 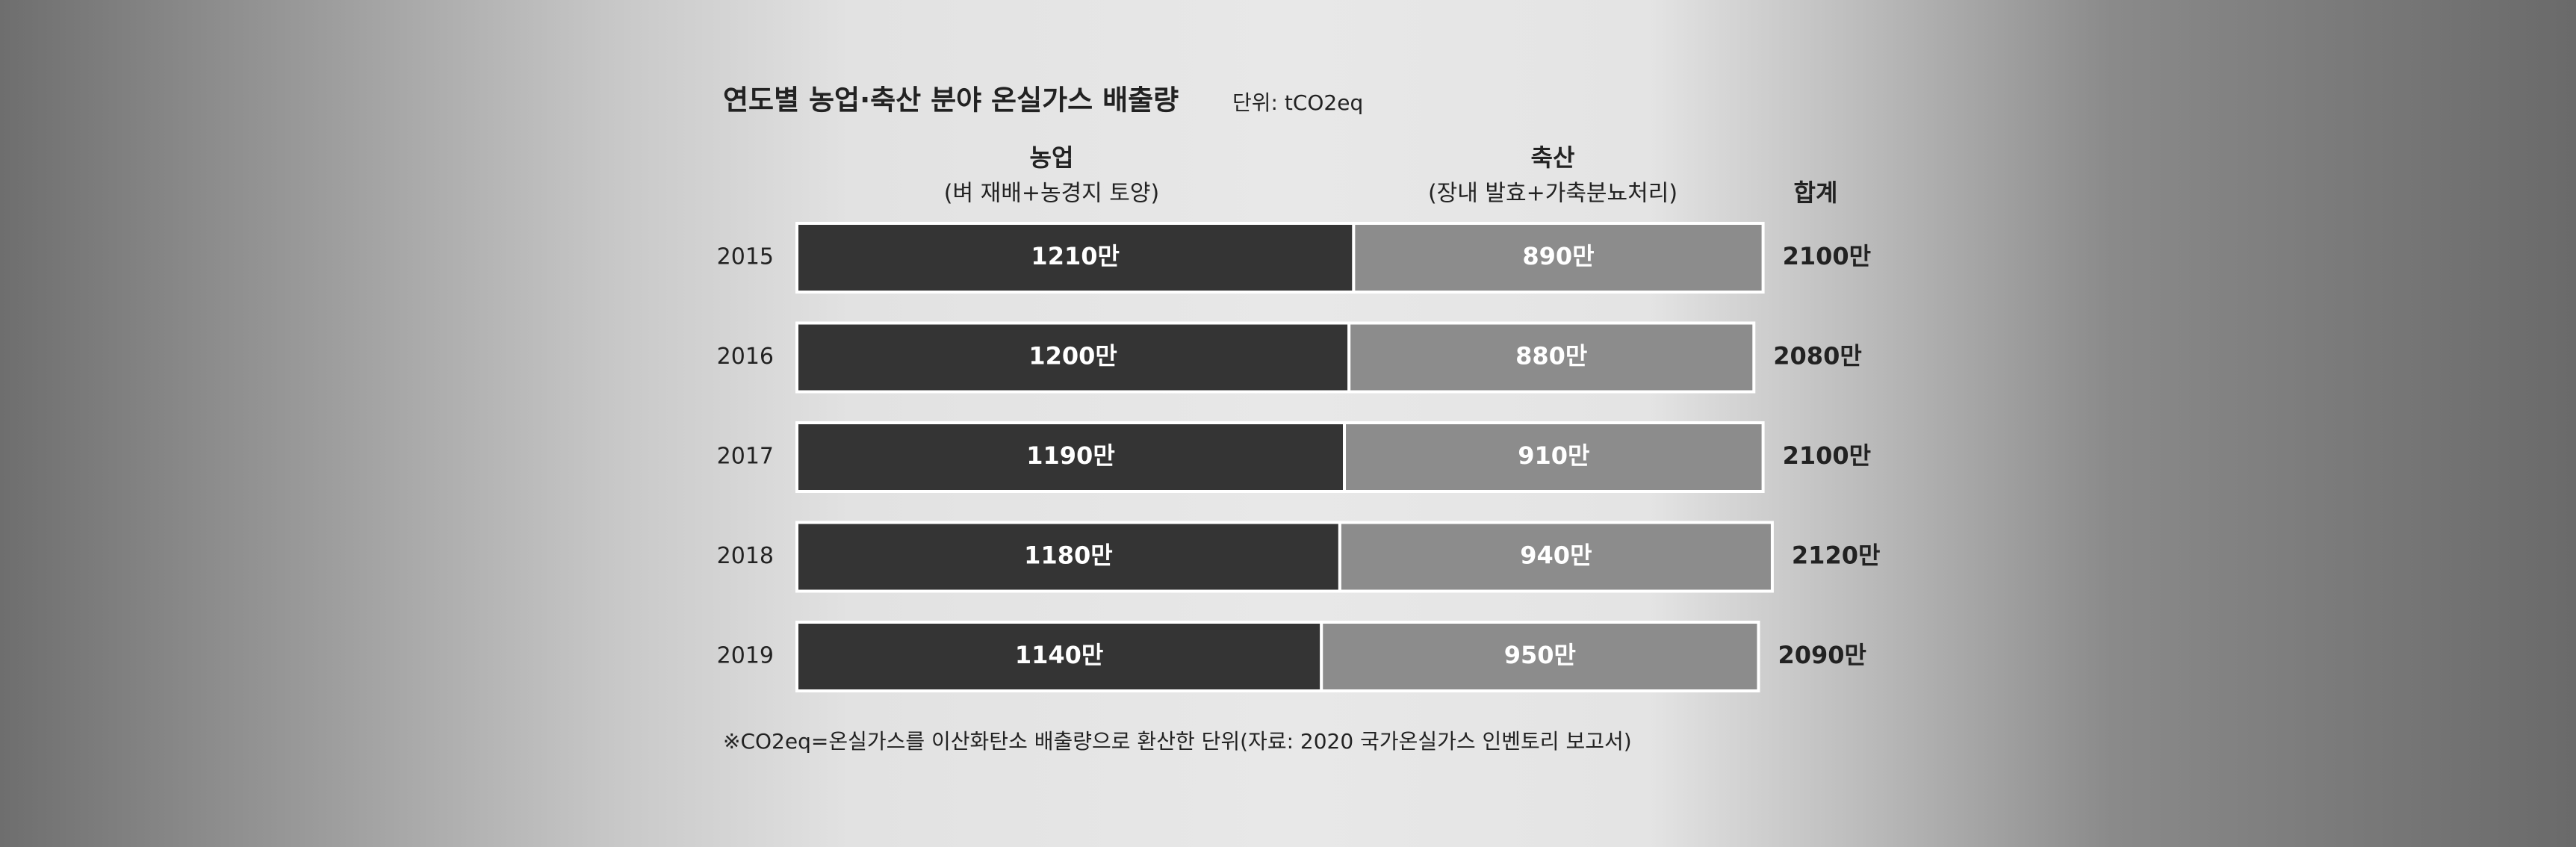 I want to click on value-label: 940만, so click(x=1556, y=556).